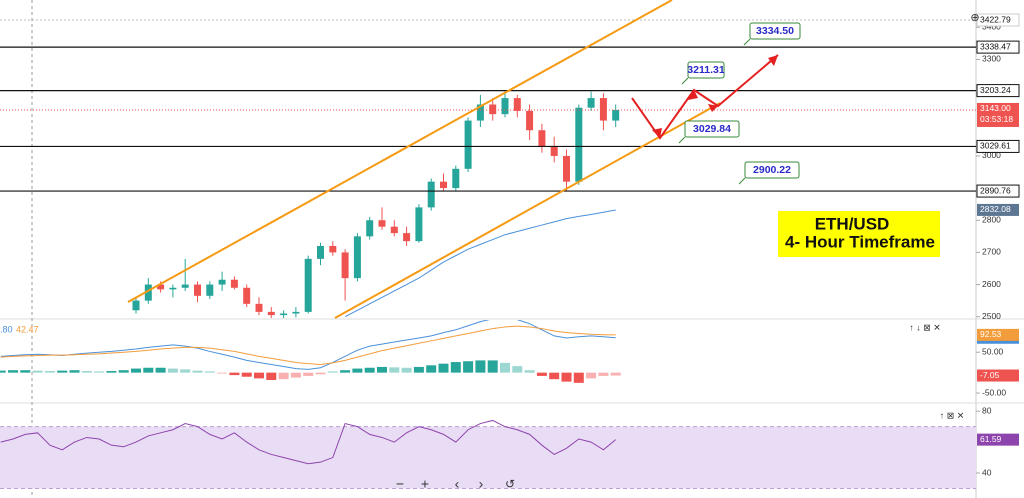  Describe the element at coordinates (773, 60) in the screenshot. I see `arrow-head` at that location.